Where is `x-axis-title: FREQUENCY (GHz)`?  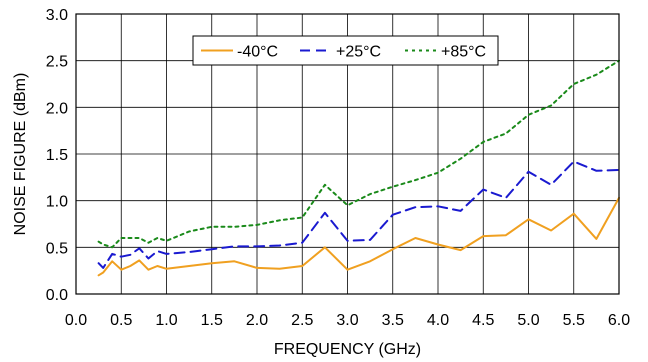 x-axis-title: FREQUENCY (GHz) is located at coordinates (347, 349).